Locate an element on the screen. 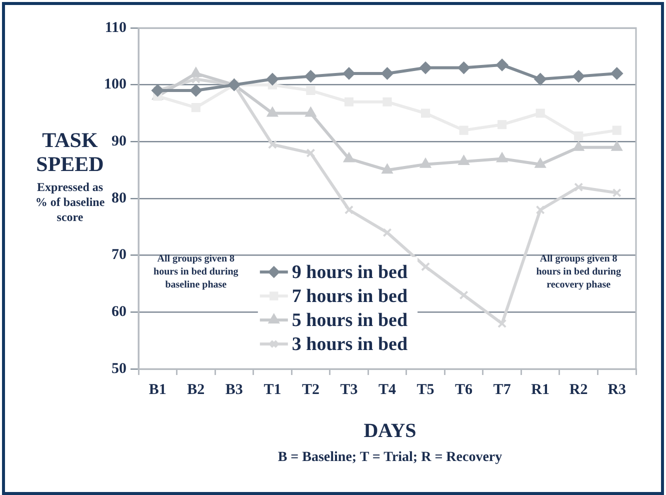 This screenshot has height=495, width=666. legend-label: 9 hours in bed is located at coordinates (350, 272).